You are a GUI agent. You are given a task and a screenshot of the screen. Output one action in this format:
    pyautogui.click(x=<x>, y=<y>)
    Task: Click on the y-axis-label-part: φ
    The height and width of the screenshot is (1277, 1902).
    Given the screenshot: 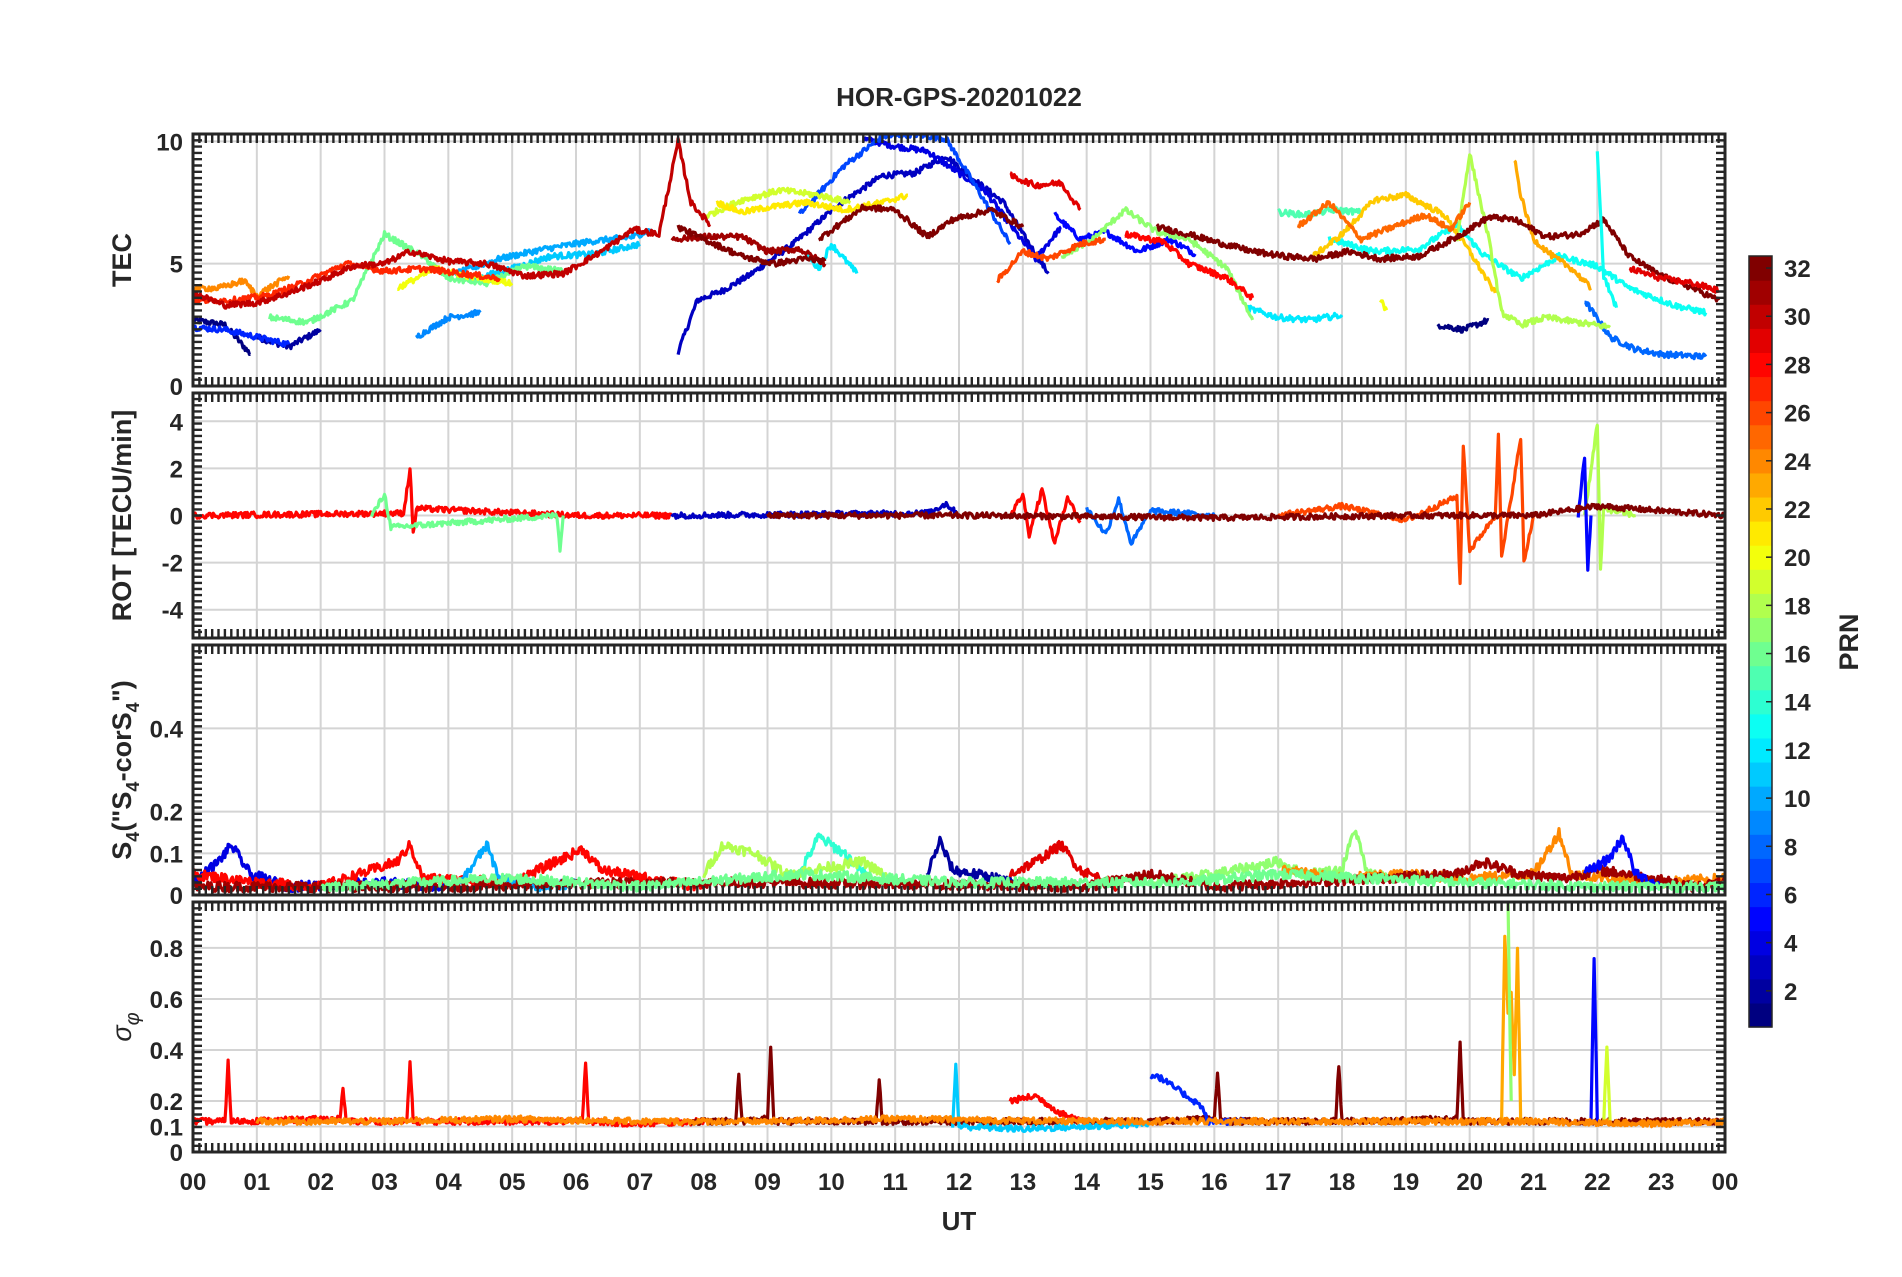 What is the action you would take?
    pyautogui.click(x=133, y=1018)
    